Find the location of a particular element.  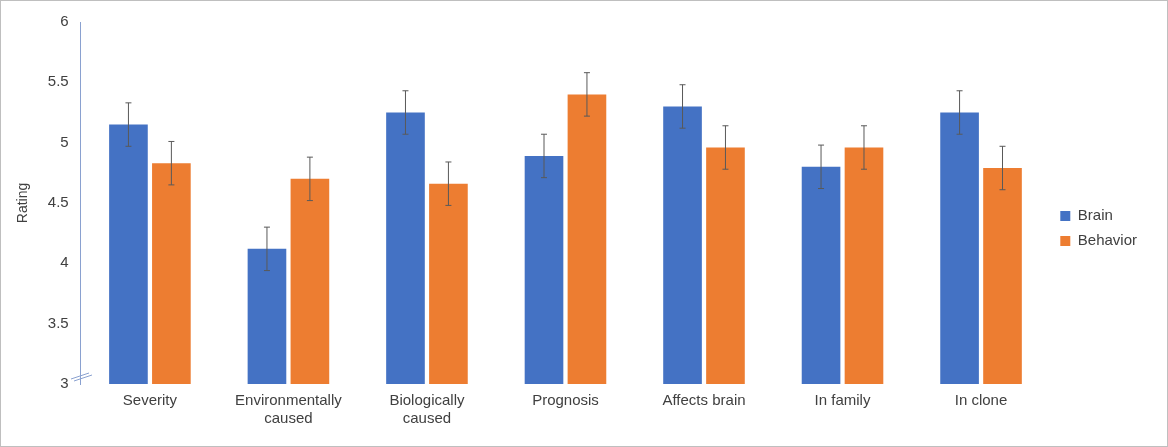

legend-label: Behavior is located at coordinates (1107, 240).